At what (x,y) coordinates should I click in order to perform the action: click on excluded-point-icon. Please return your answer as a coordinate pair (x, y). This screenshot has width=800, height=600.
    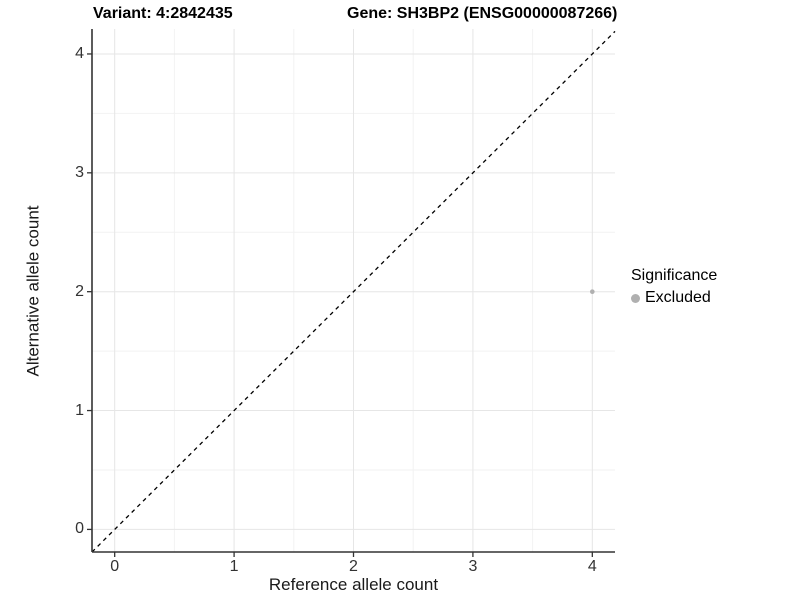
    Looking at the image, I should click on (635, 298).